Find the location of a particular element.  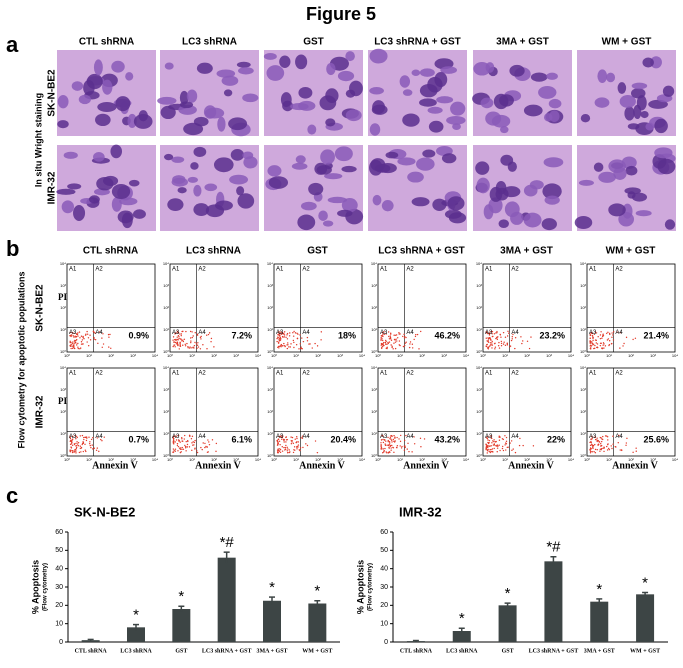

quadrant-label: A4 is located at coordinates (306, 437).